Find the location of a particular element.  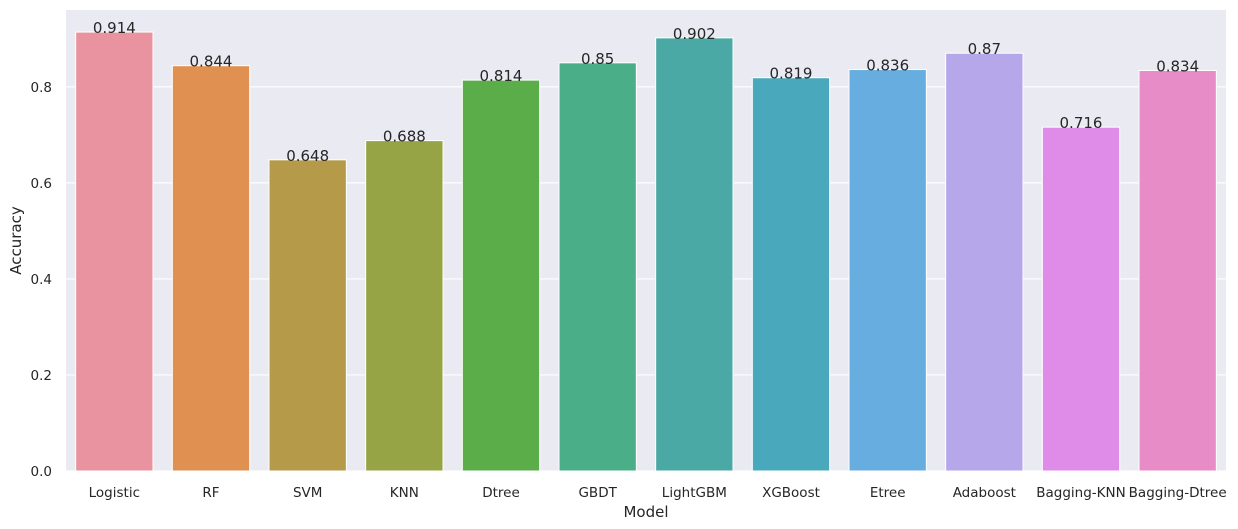

data-label: 0.716 is located at coordinates (1081, 123).